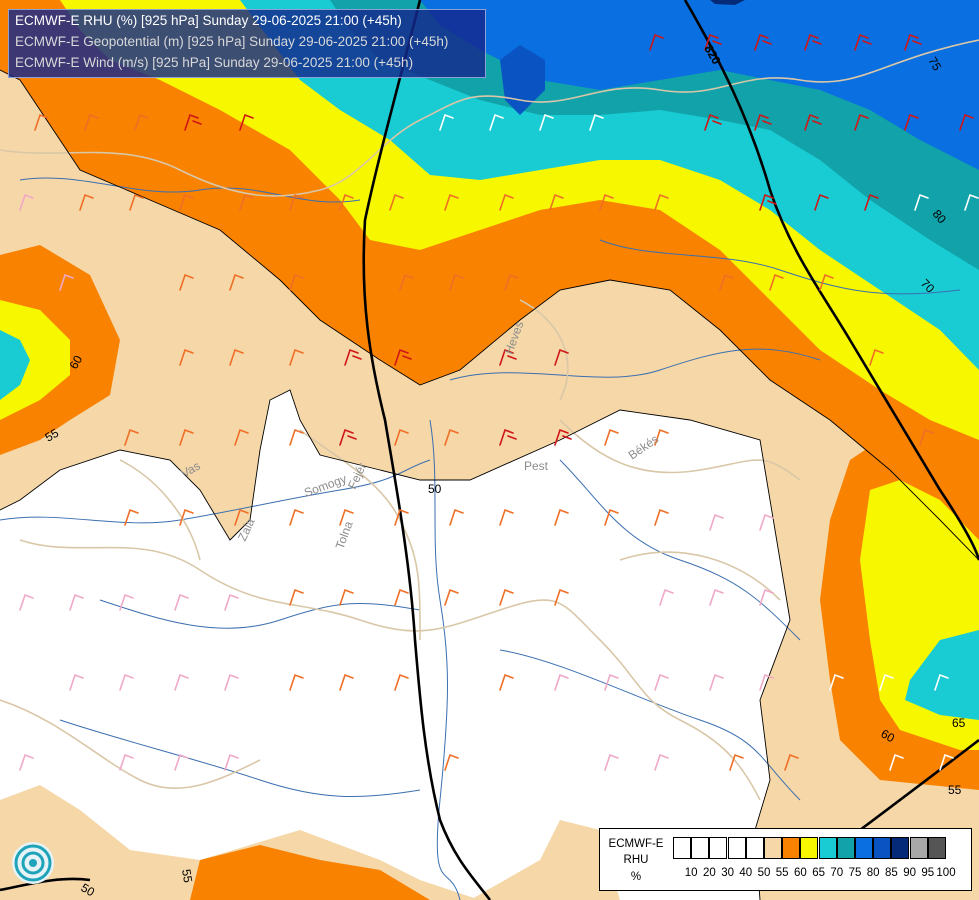 This screenshot has height=900, width=979. I want to click on legend-tick-label: 10, so click(691, 873).